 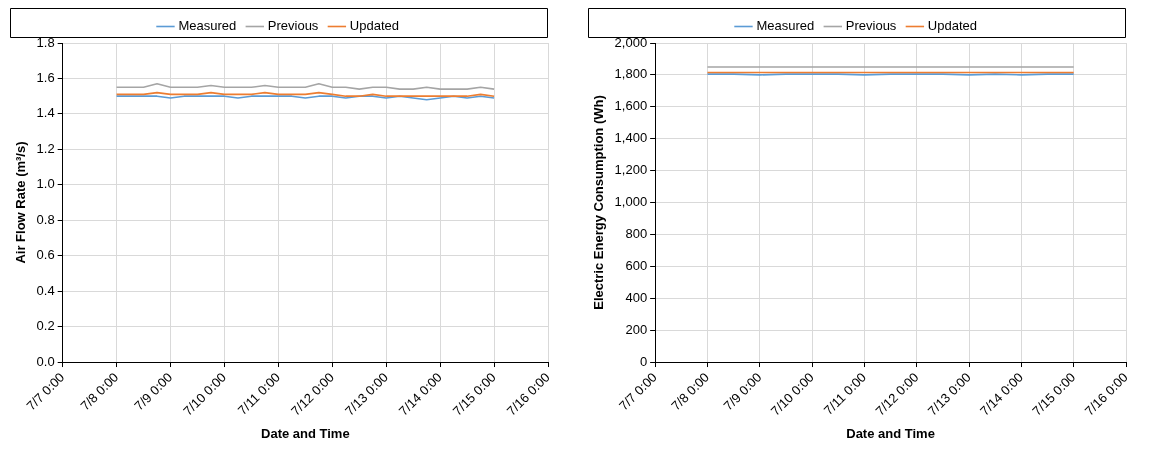 I want to click on y-tick-label: 1,000, so click(x=631, y=202).